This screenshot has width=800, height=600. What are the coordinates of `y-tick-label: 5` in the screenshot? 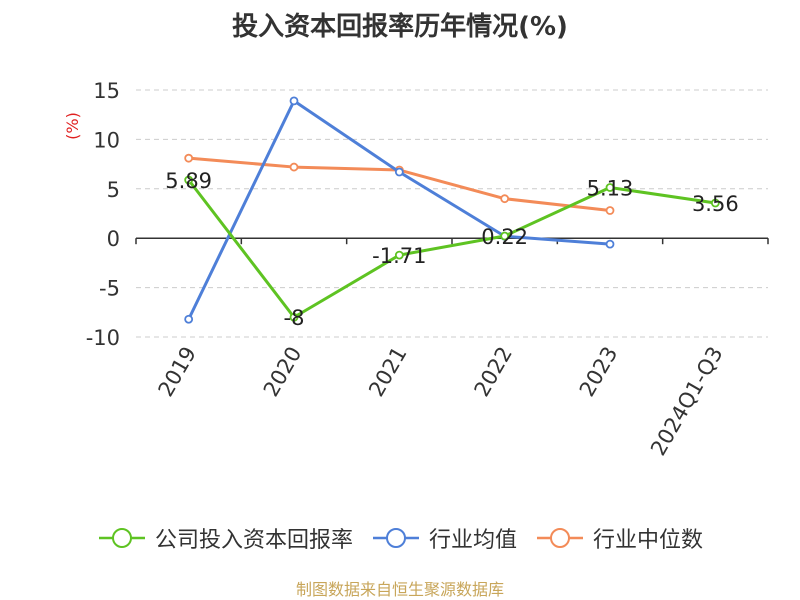 It's located at (113, 190).